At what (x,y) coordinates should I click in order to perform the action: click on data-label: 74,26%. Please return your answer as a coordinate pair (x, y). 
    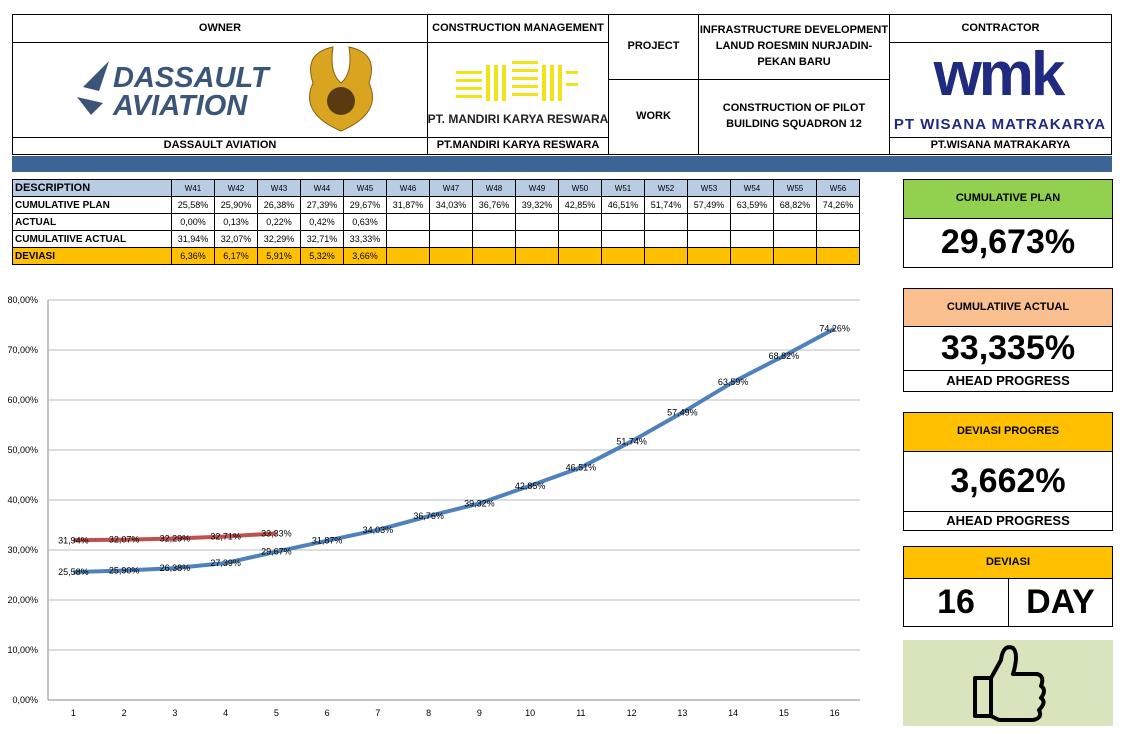
    Looking at the image, I should click on (834, 329).